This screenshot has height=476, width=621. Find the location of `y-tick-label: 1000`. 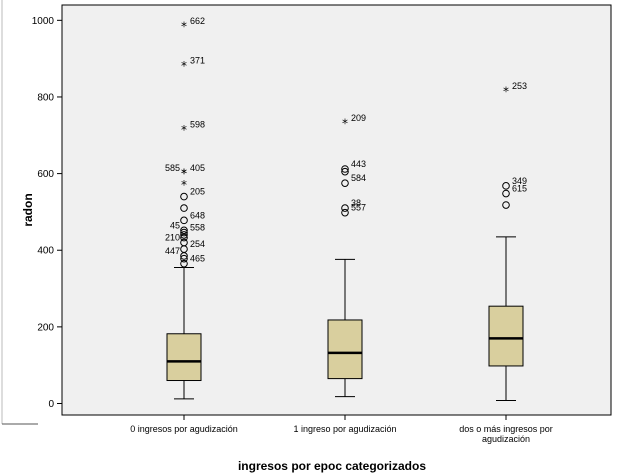

y-tick-label: 1000 is located at coordinates (43, 21).